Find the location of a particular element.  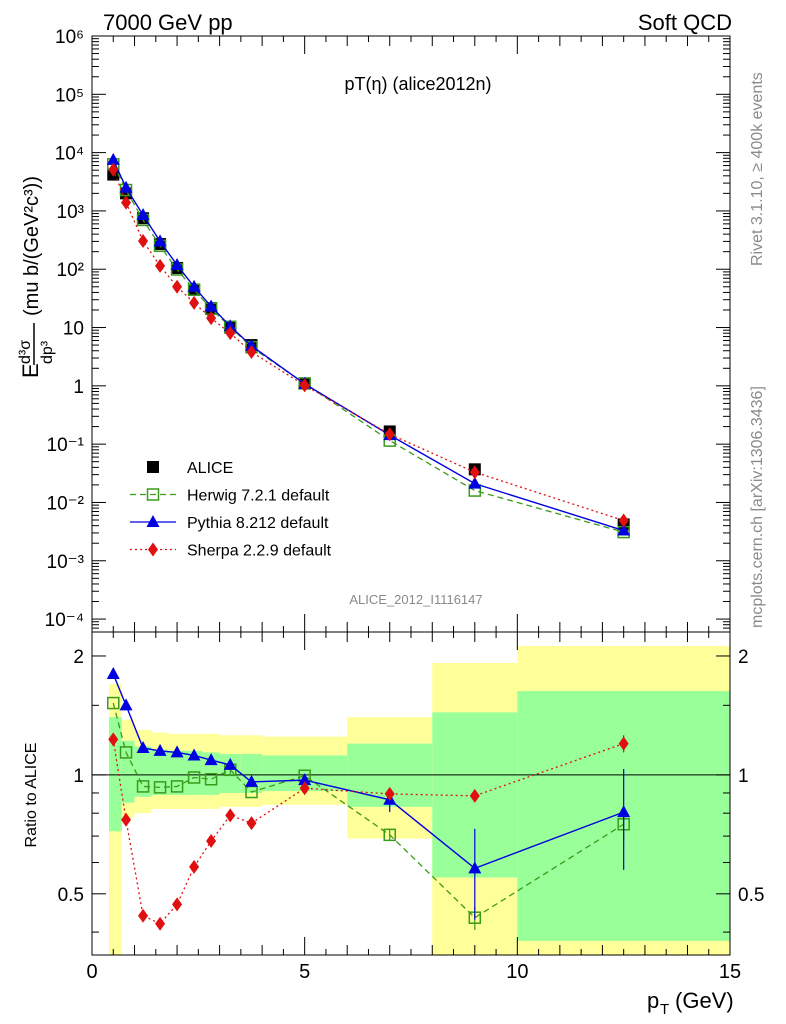

ratio-y-label: Ratio to ALICE is located at coordinates (31, 795).